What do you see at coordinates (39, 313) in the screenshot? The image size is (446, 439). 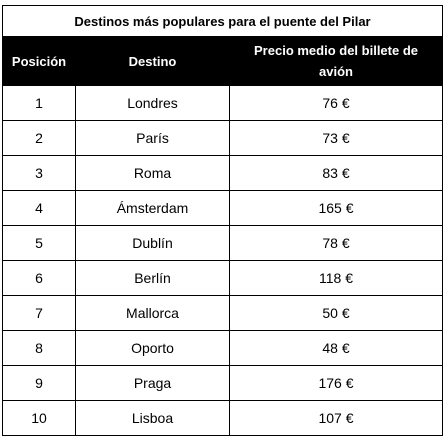 I see `cell-position: 7` at bounding box center [39, 313].